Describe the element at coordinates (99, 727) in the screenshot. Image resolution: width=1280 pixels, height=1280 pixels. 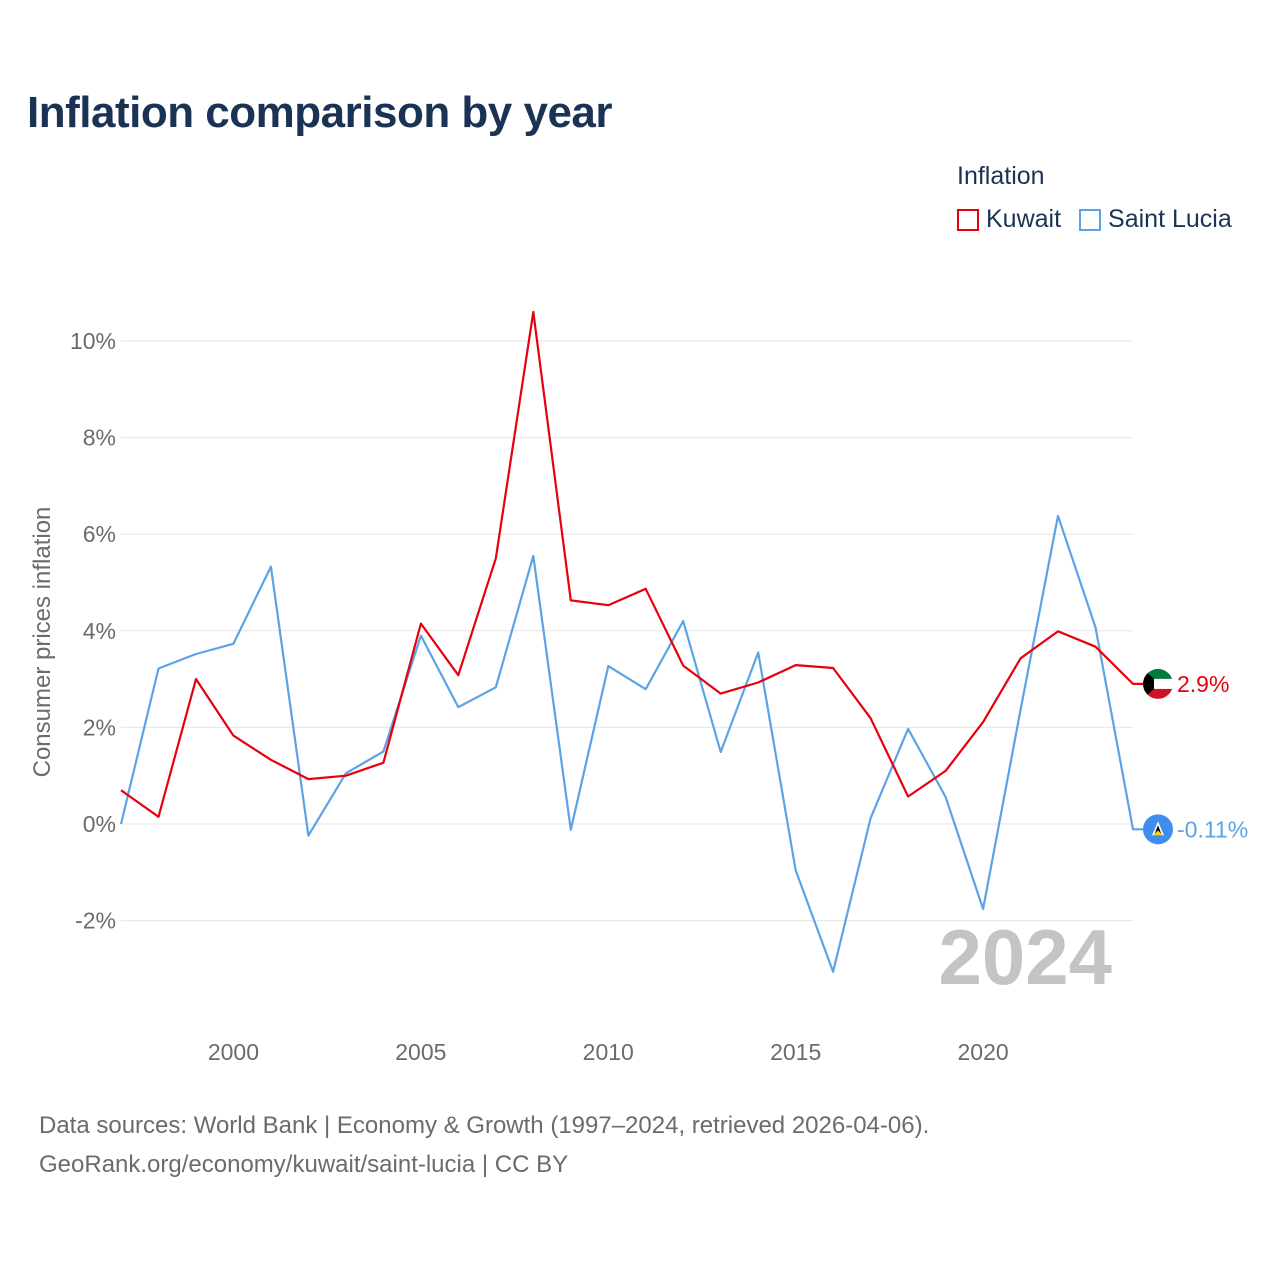
I see `y-tick-label: 2%` at that location.